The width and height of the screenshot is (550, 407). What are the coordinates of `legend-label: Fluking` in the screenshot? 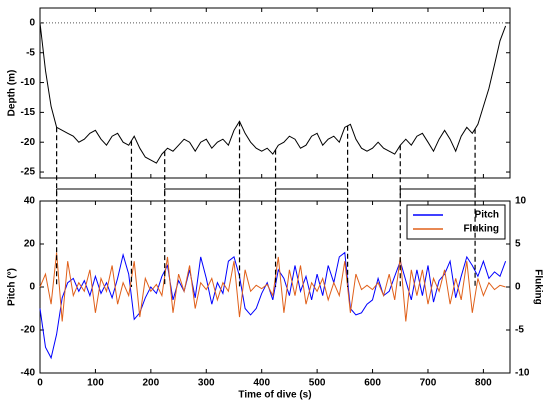 It's located at (481, 229).